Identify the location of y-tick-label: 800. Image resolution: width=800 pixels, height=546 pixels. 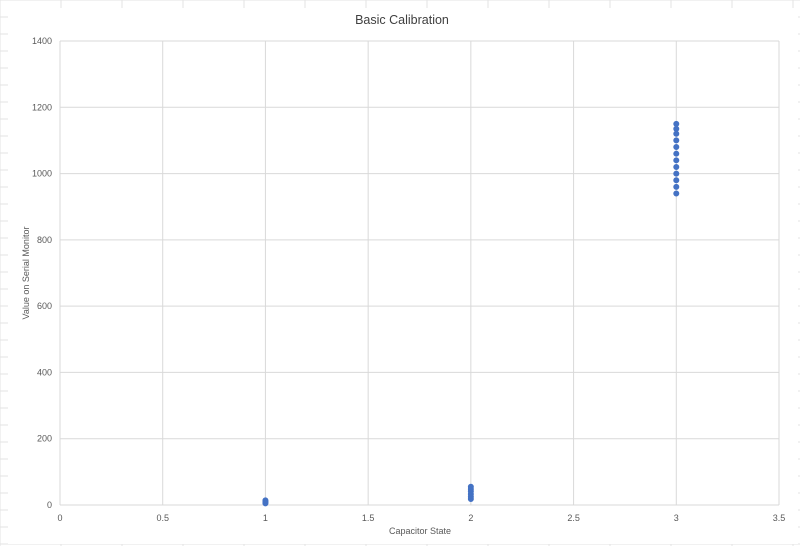
(44, 240).